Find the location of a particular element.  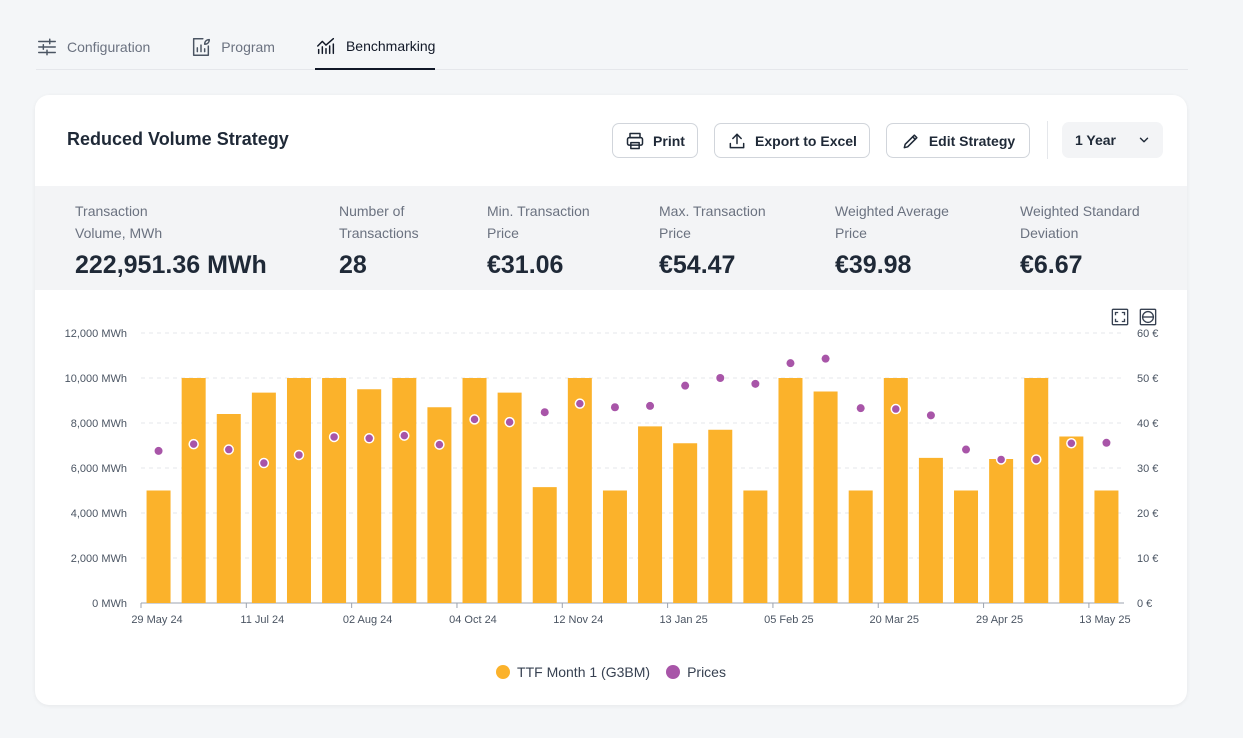

y-tick-label-left: 8,000 MWh is located at coordinates (99, 424).